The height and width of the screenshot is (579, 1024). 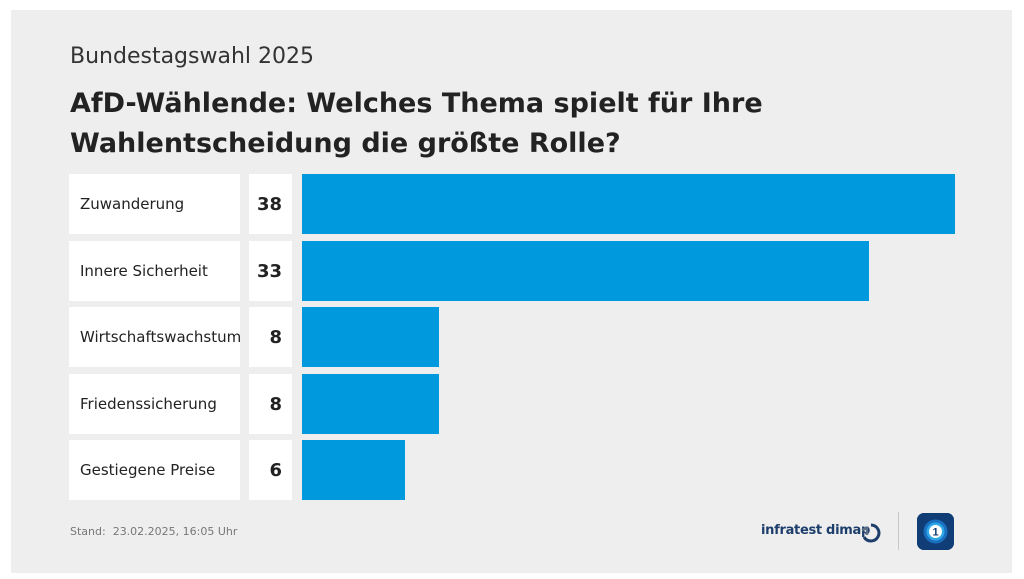 I want to click on data-label: 38, so click(x=270, y=204).